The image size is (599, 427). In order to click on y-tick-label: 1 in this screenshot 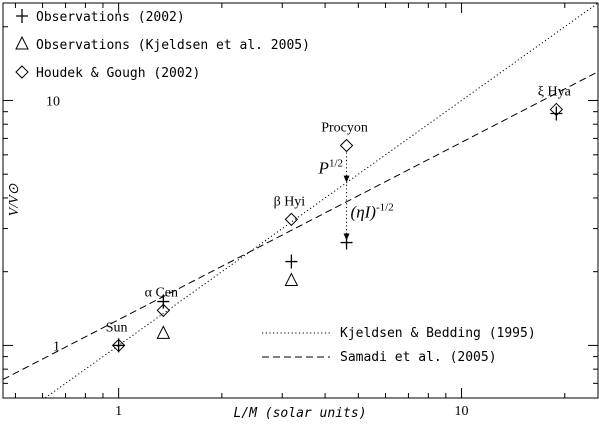, I will do `click(56, 346)`.